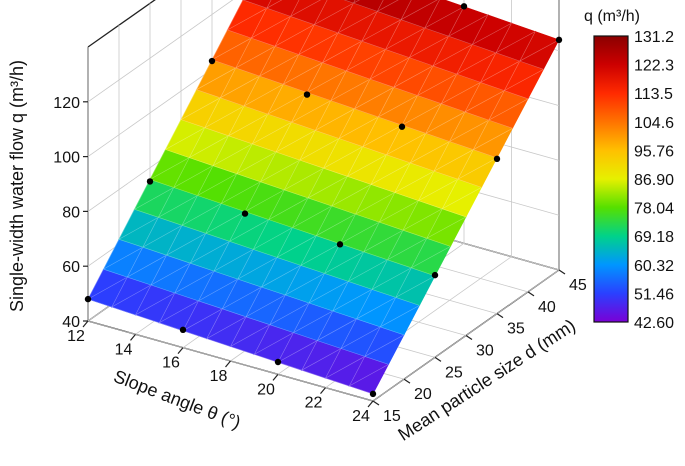 This screenshot has height=466, width=685. I want to click on x-tick-label: 18, so click(219, 376).